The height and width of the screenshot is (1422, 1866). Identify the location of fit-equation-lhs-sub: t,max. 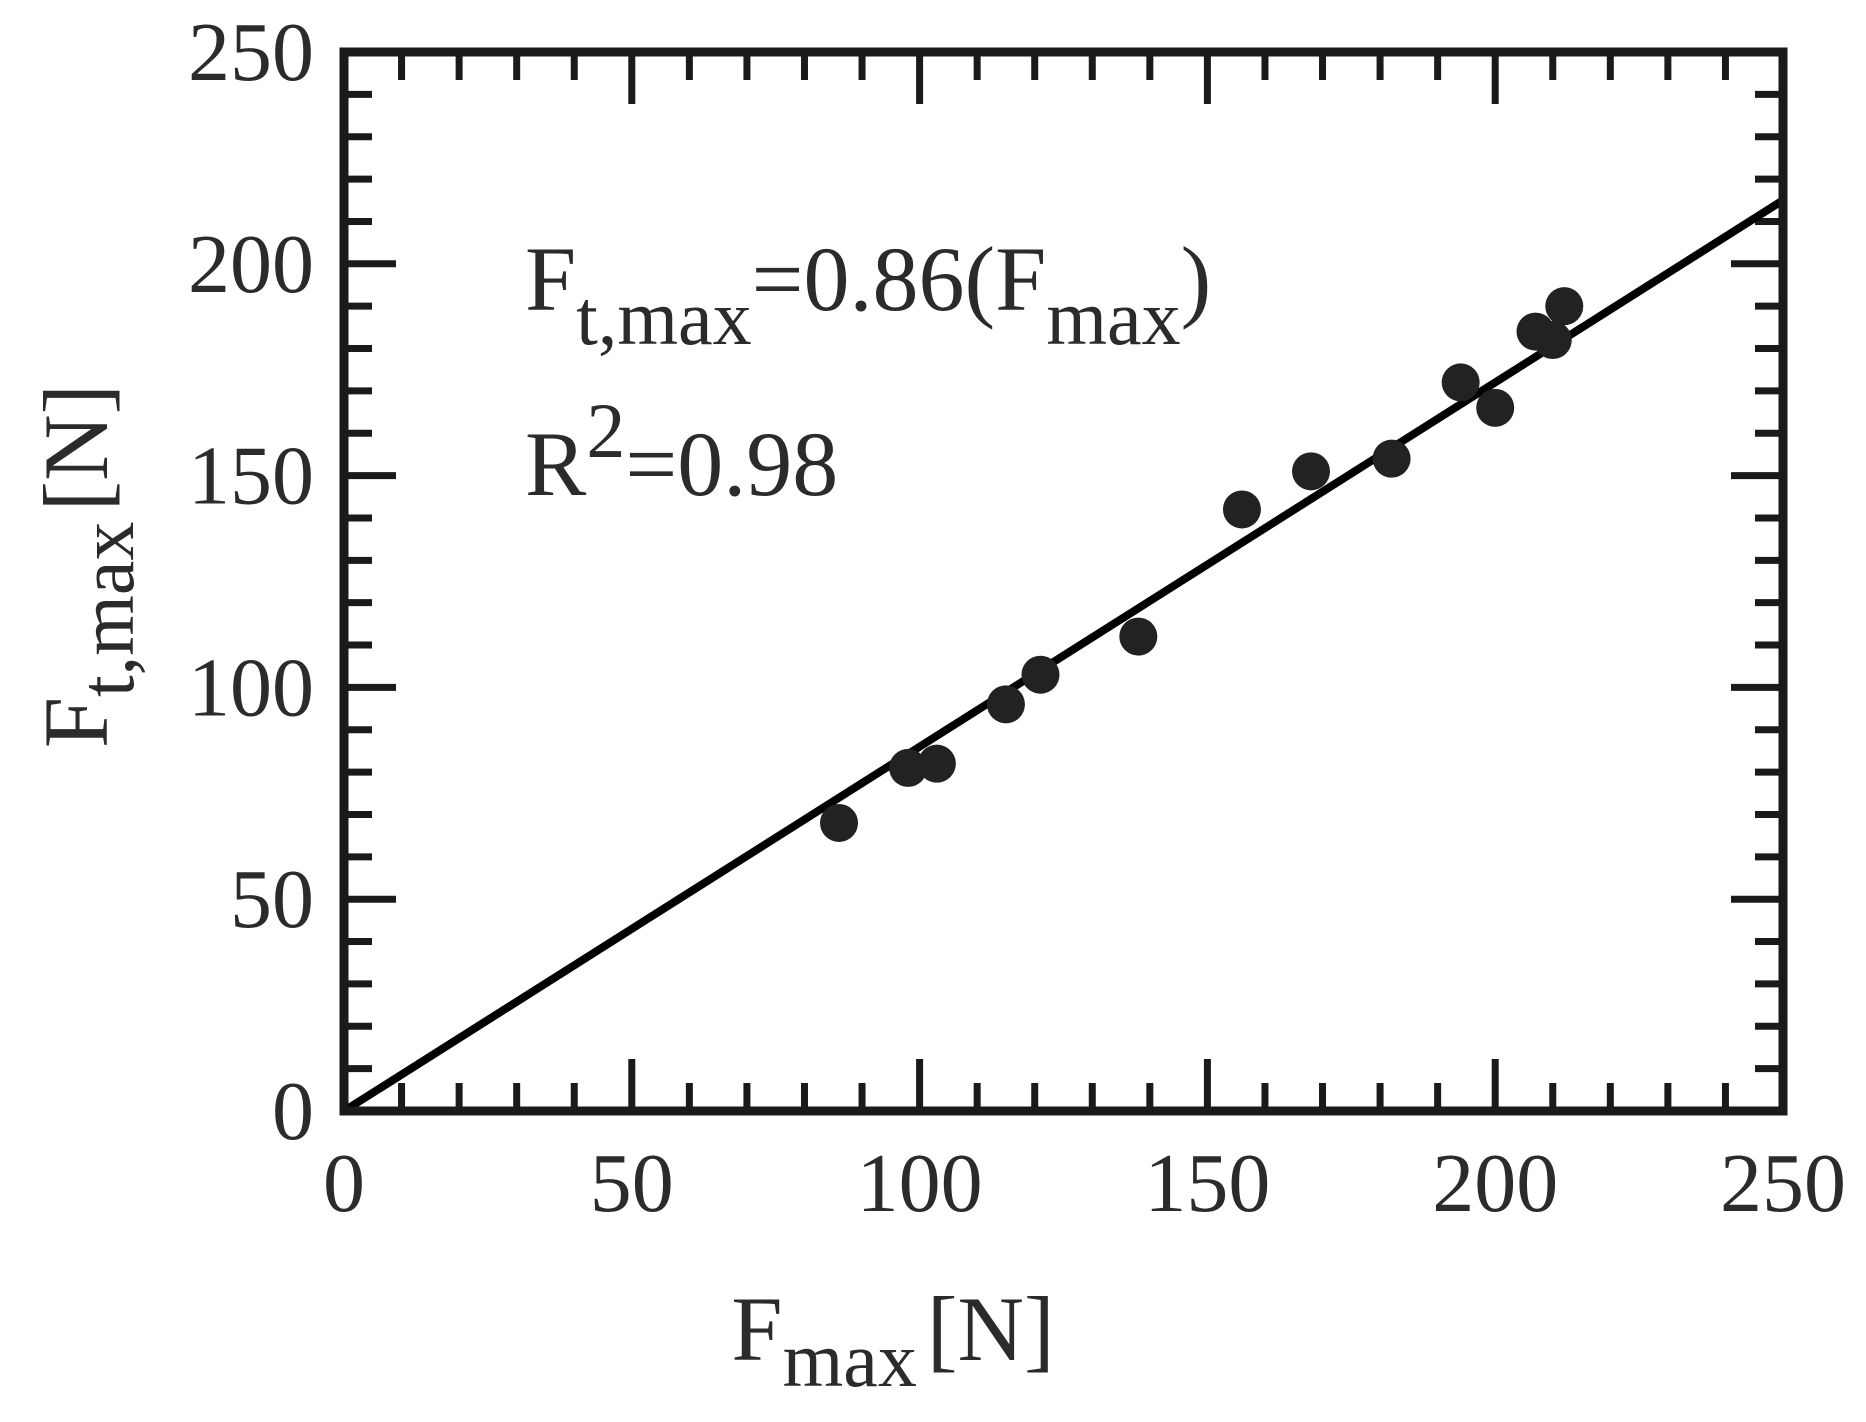
(663, 317).